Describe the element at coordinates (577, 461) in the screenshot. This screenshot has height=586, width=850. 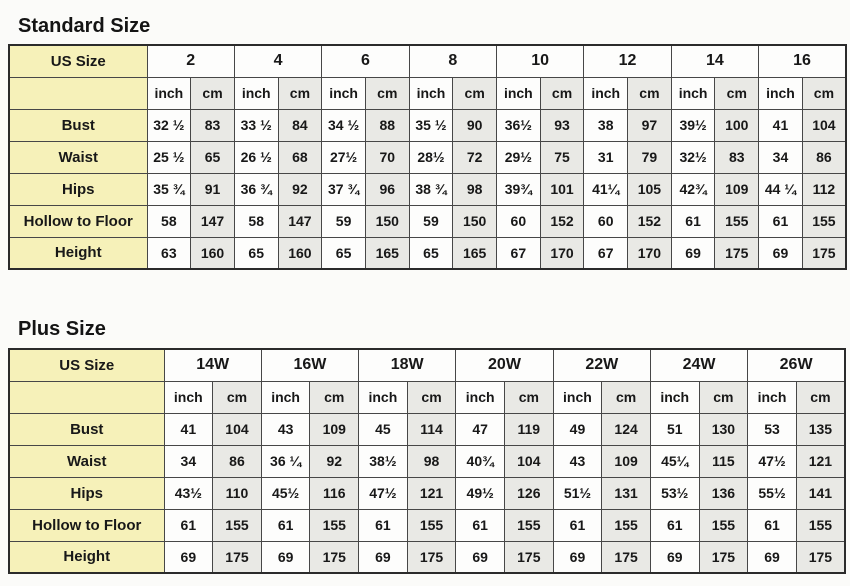
I see `plus-size-cell-waist-22w-inch: 43` at that location.